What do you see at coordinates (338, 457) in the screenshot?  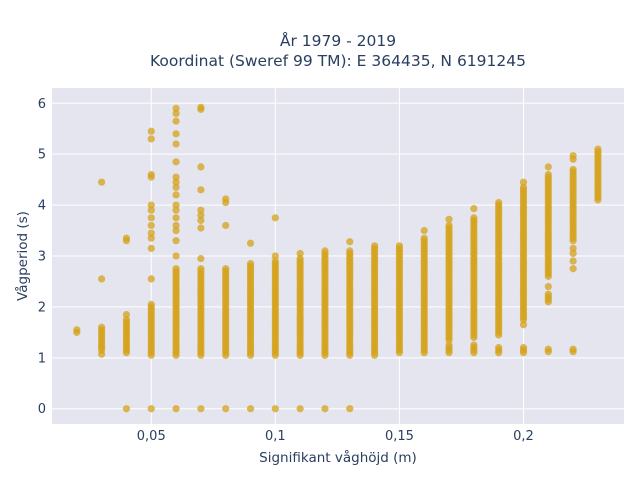 I see `x-axis-title: Signifikant våghöjd (m)` at bounding box center [338, 457].